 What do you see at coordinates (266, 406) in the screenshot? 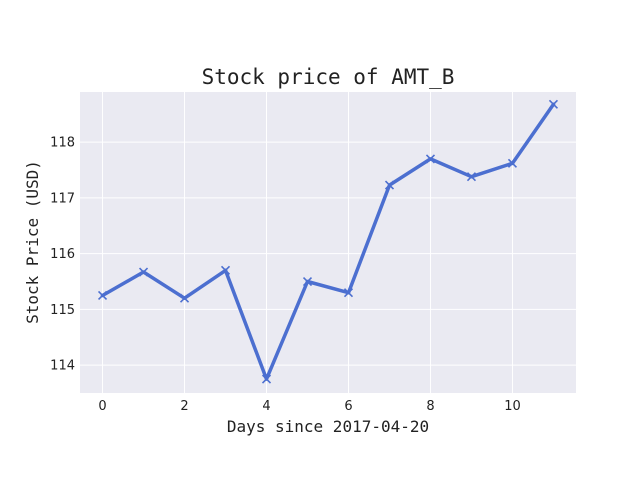
I see `x-tick-label: 4` at bounding box center [266, 406].